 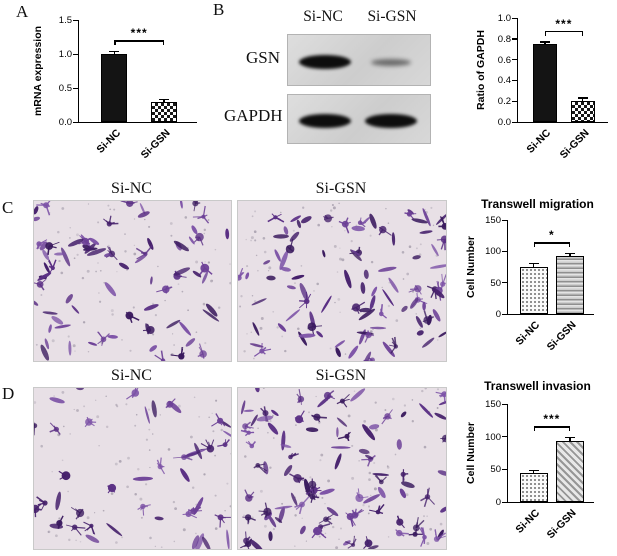 I want to click on y-axis-label: mRNA expression, so click(x=38, y=71).